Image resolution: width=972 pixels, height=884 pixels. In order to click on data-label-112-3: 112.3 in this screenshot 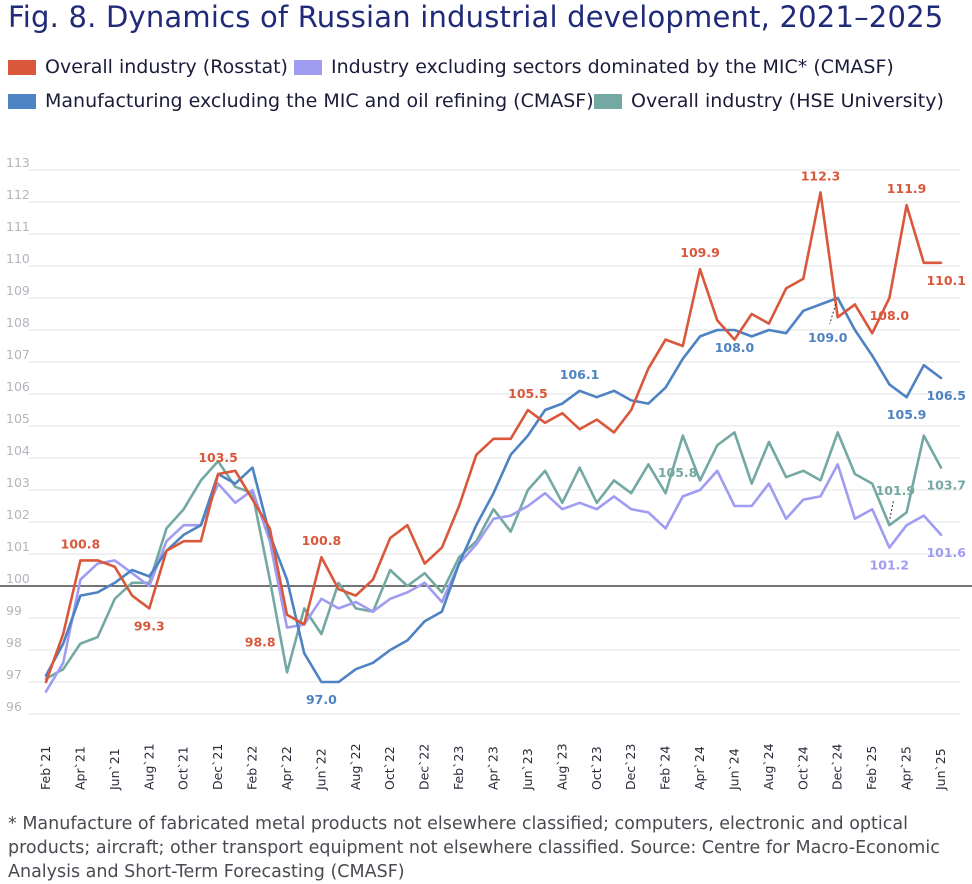, I will do `click(821, 175)`.